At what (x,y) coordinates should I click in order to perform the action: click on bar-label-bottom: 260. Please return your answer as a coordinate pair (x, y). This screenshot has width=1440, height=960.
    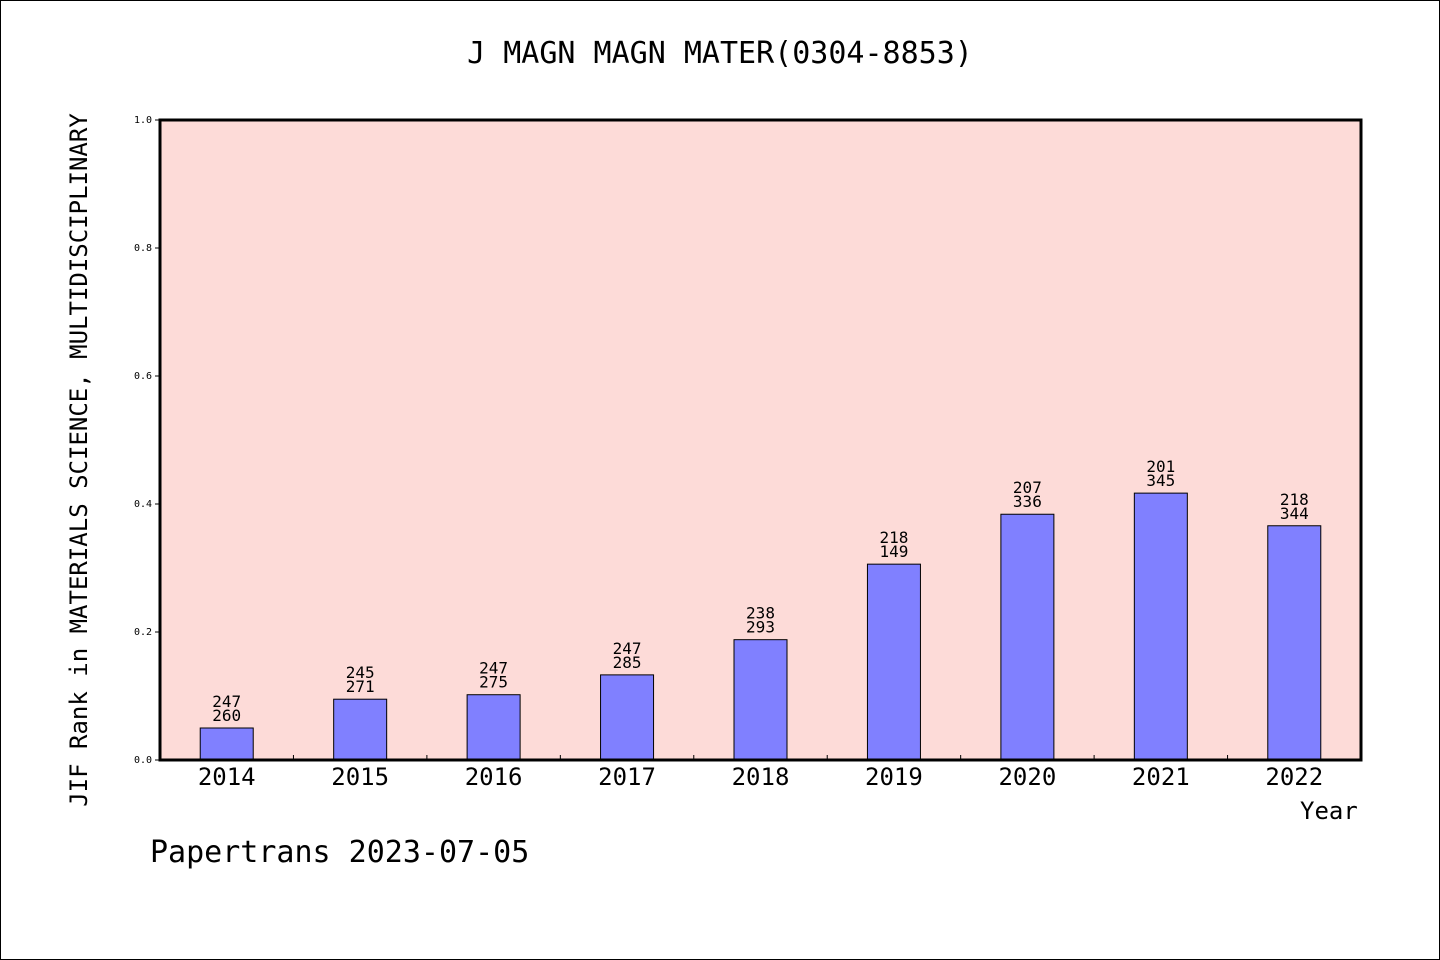
    Looking at the image, I should click on (226, 715).